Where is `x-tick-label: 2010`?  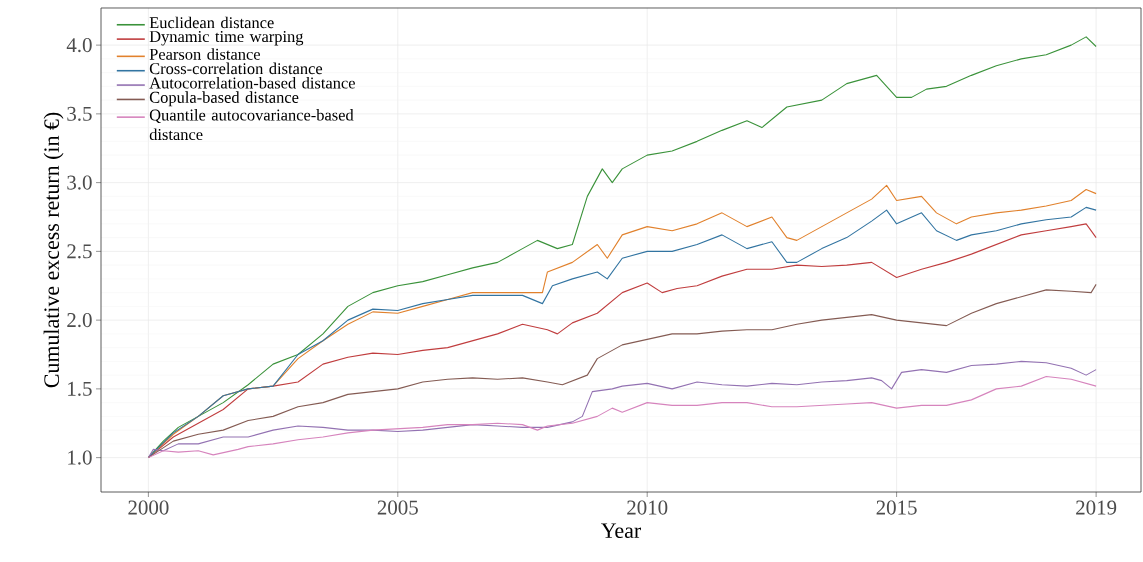
x-tick-label: 2010 is located at coordinates (647, 507).